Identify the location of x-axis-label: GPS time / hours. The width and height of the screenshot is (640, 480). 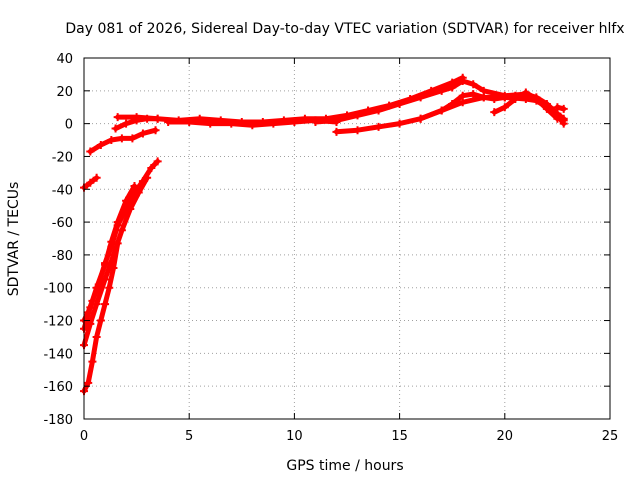
(344, 466).